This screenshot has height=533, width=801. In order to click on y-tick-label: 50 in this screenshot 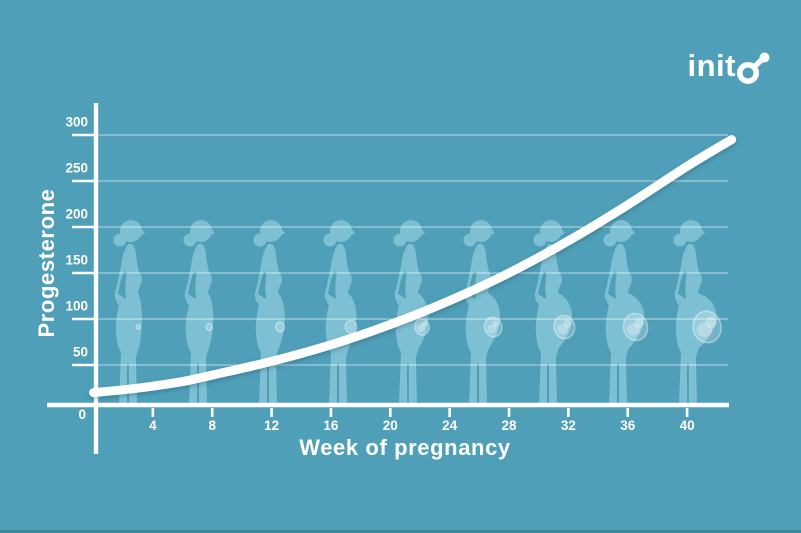, I will do `click(80, 352)`.